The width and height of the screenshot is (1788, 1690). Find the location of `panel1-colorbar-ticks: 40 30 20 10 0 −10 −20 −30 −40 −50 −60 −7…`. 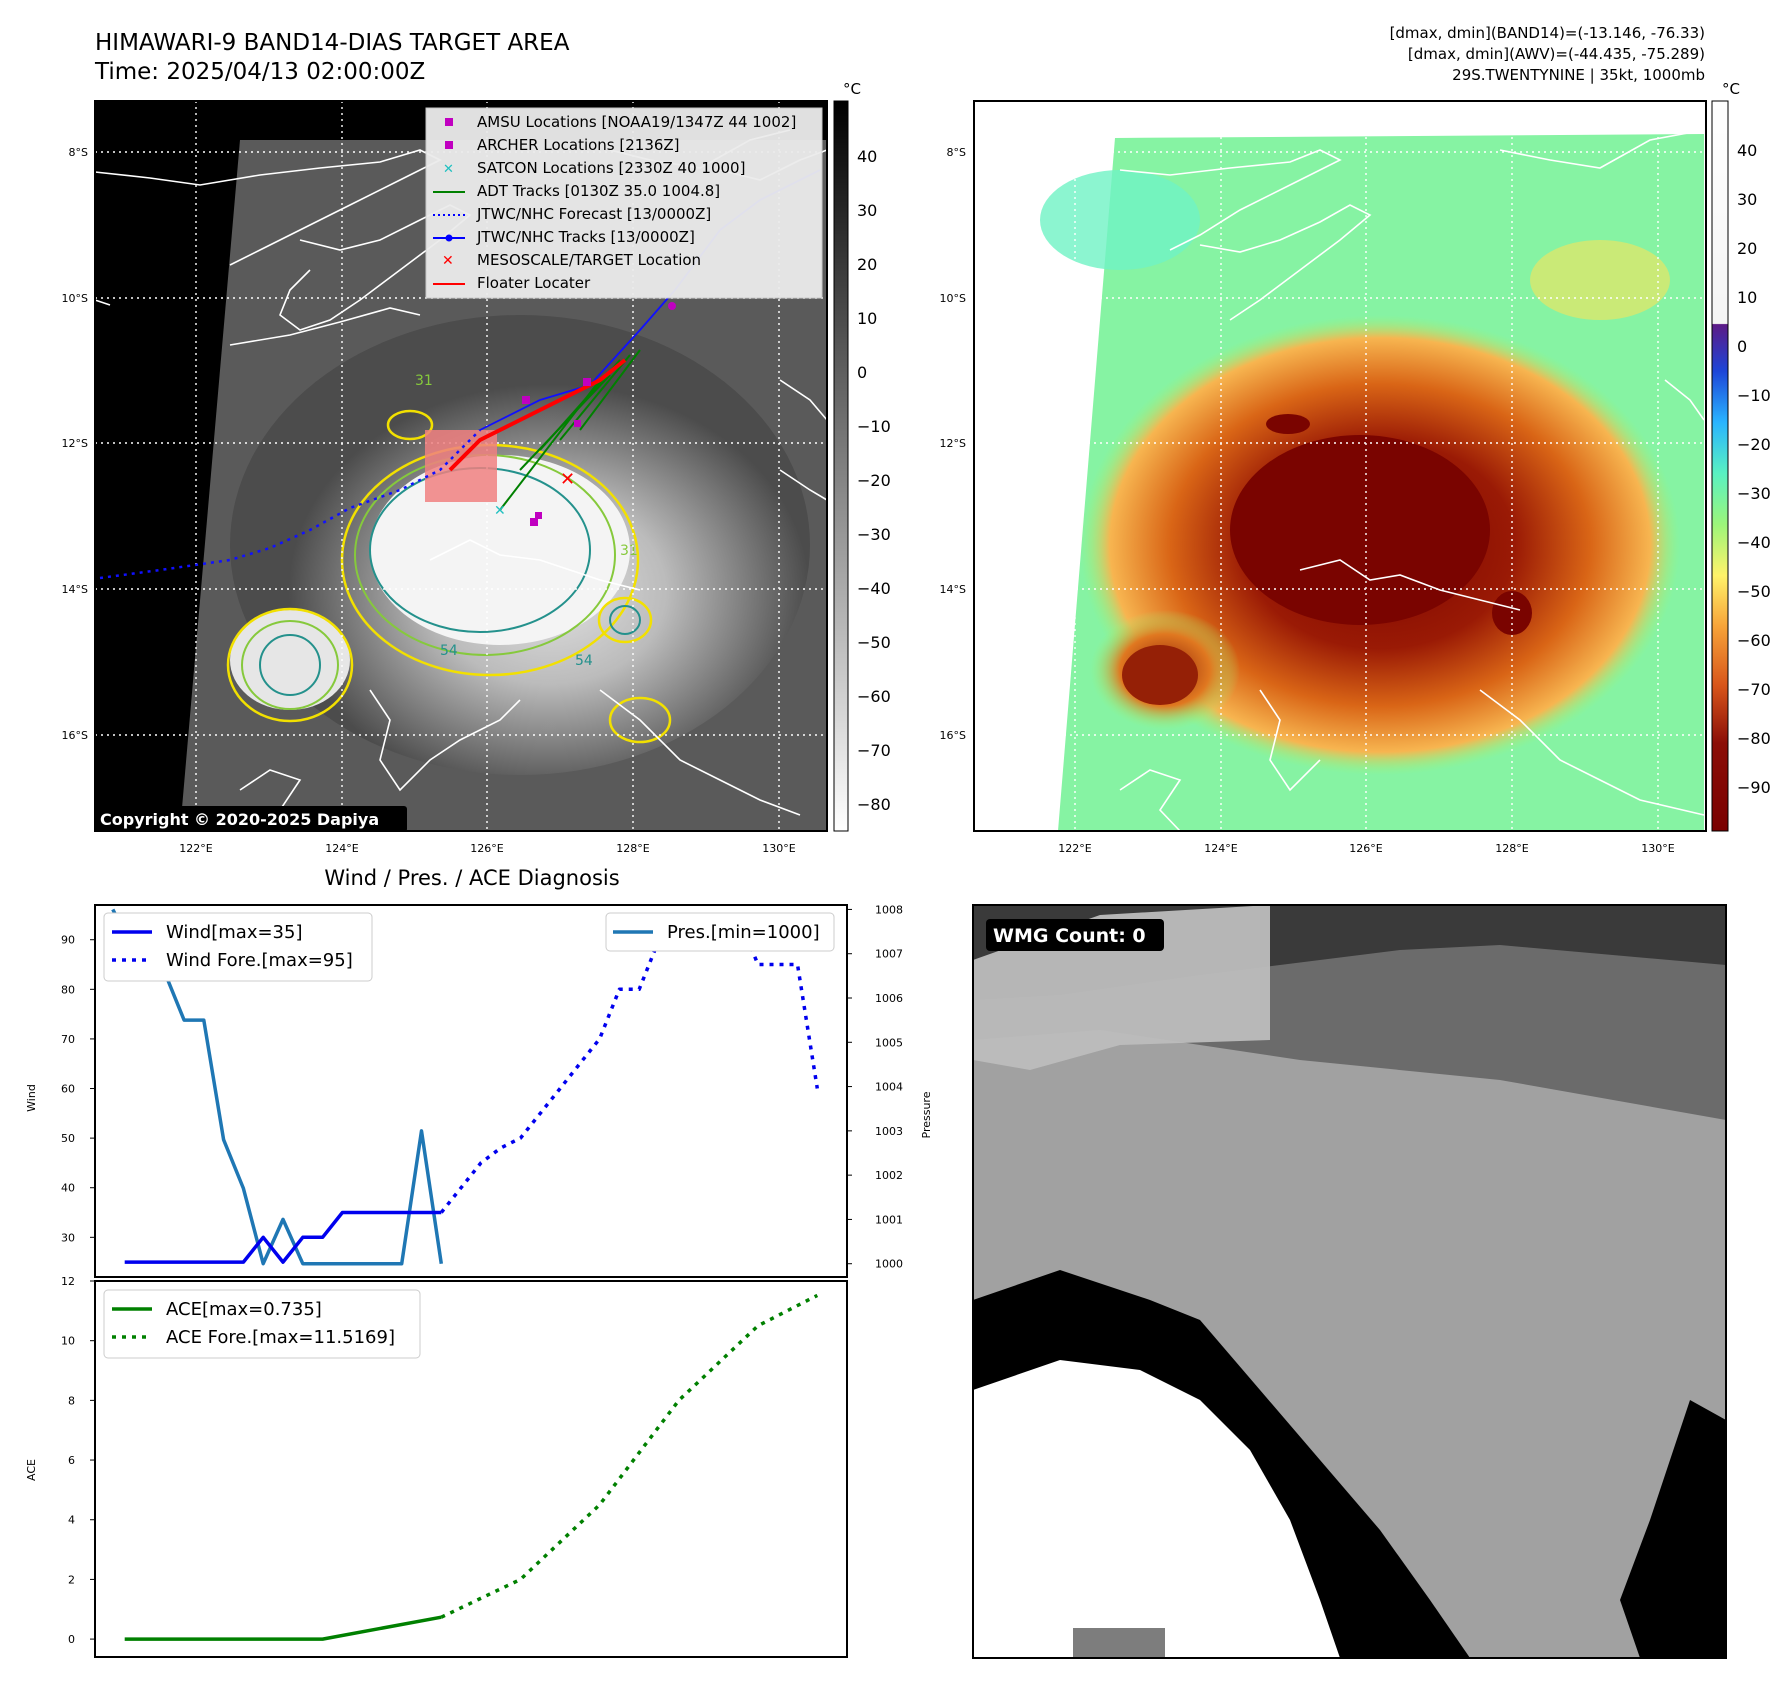

panel1-colorbar-ticks: 40 30 20 10 0 −10 −20 −30 −40 −50 −60 −7… is located at coordinates (874, 480).